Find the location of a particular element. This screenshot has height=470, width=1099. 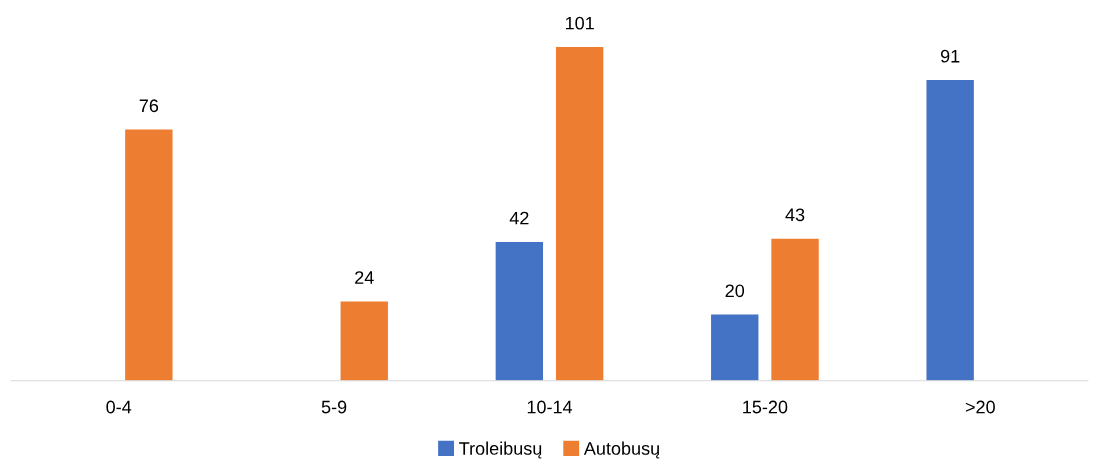

data-label: 91 is located at coordinates (950, 56).